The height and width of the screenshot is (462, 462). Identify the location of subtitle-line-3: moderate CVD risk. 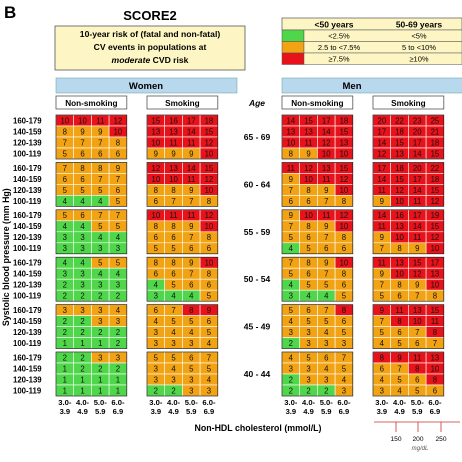
(150, 60).